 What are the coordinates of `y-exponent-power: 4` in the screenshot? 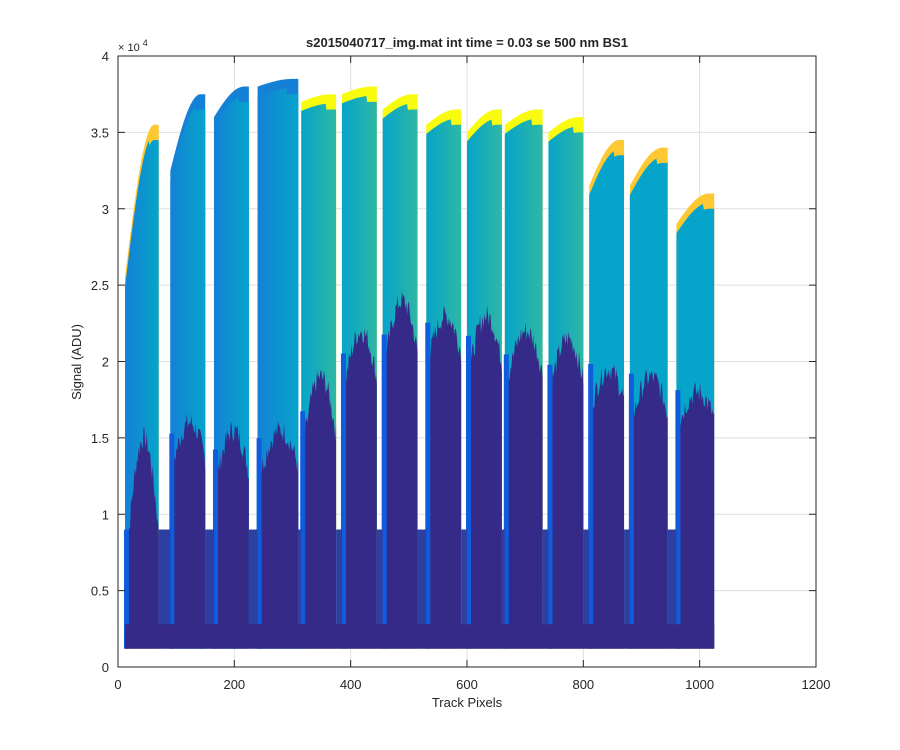 It's located at (145, 43).